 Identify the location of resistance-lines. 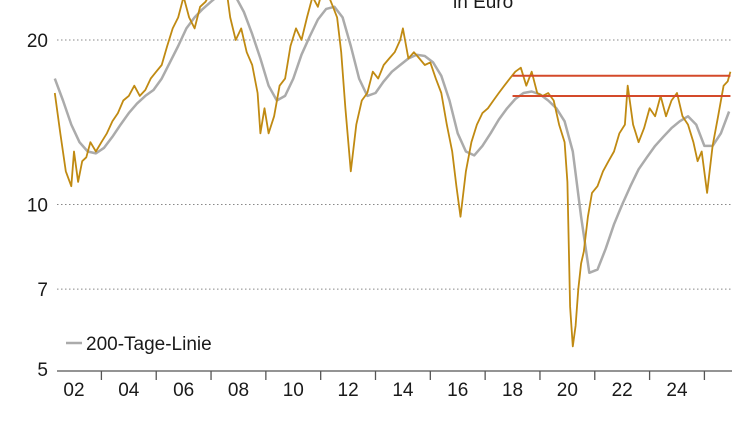
(621, 85).